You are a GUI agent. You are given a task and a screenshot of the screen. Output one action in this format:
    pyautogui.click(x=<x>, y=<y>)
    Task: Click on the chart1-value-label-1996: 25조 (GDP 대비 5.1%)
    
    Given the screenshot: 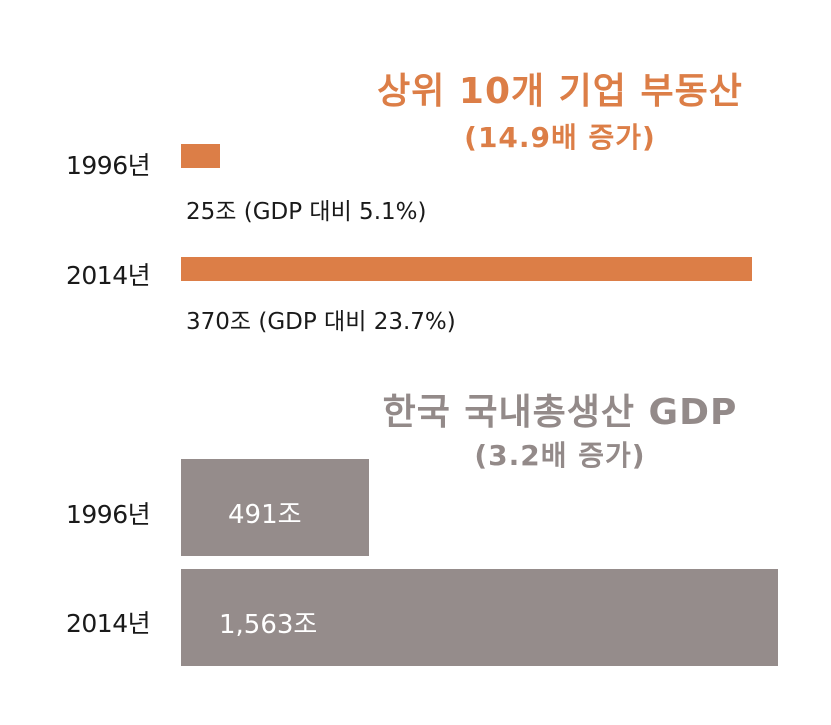 What is the action you would take?
    pyautogui.click(x=306, y=212)
    